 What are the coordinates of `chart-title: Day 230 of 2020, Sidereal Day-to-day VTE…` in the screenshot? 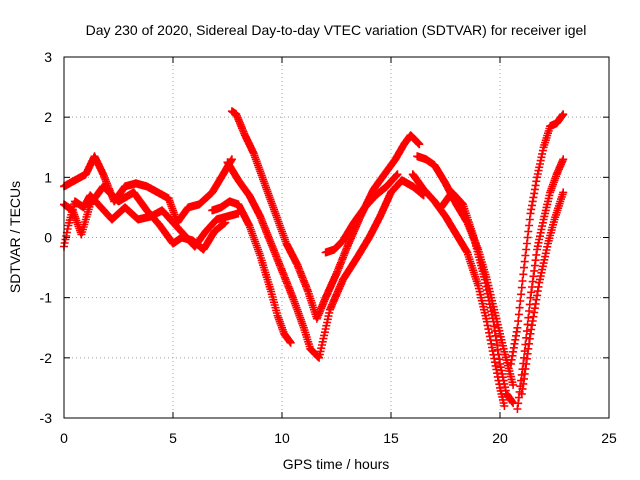 It's located at (336, 30).